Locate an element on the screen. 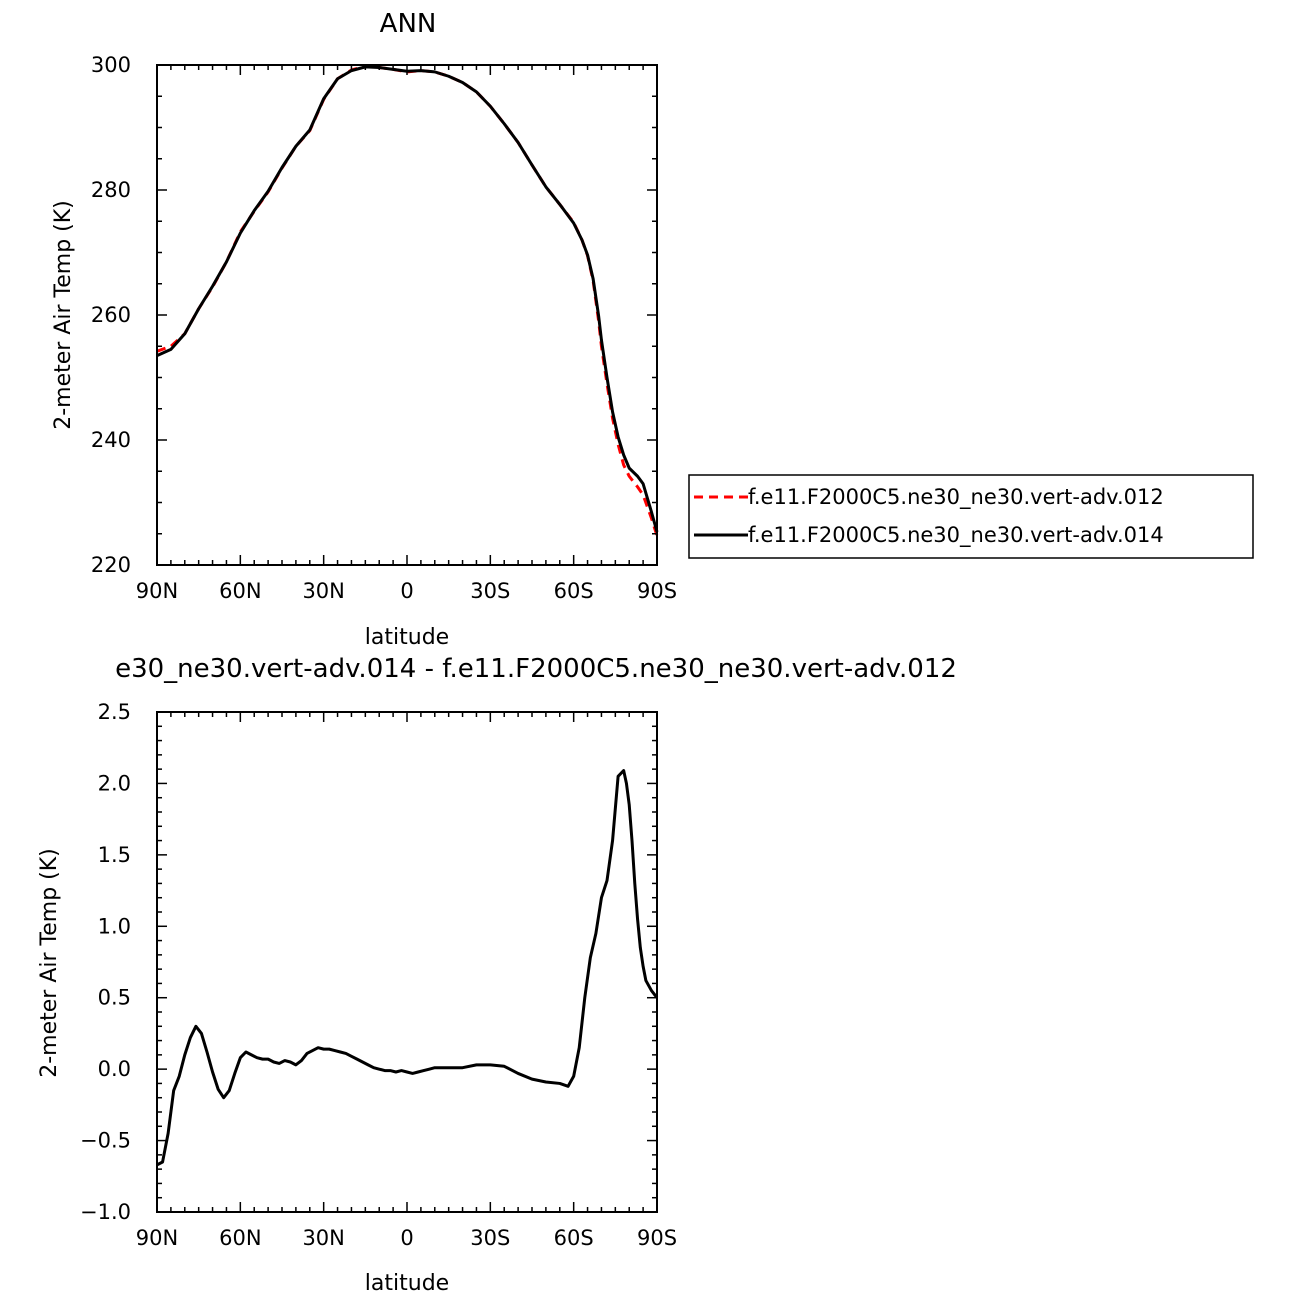 The width and height of the screenshot is (1302, 1303). top-y-axis-label: 2-meter Air Temp (K) is located at coordinates (63, 315).